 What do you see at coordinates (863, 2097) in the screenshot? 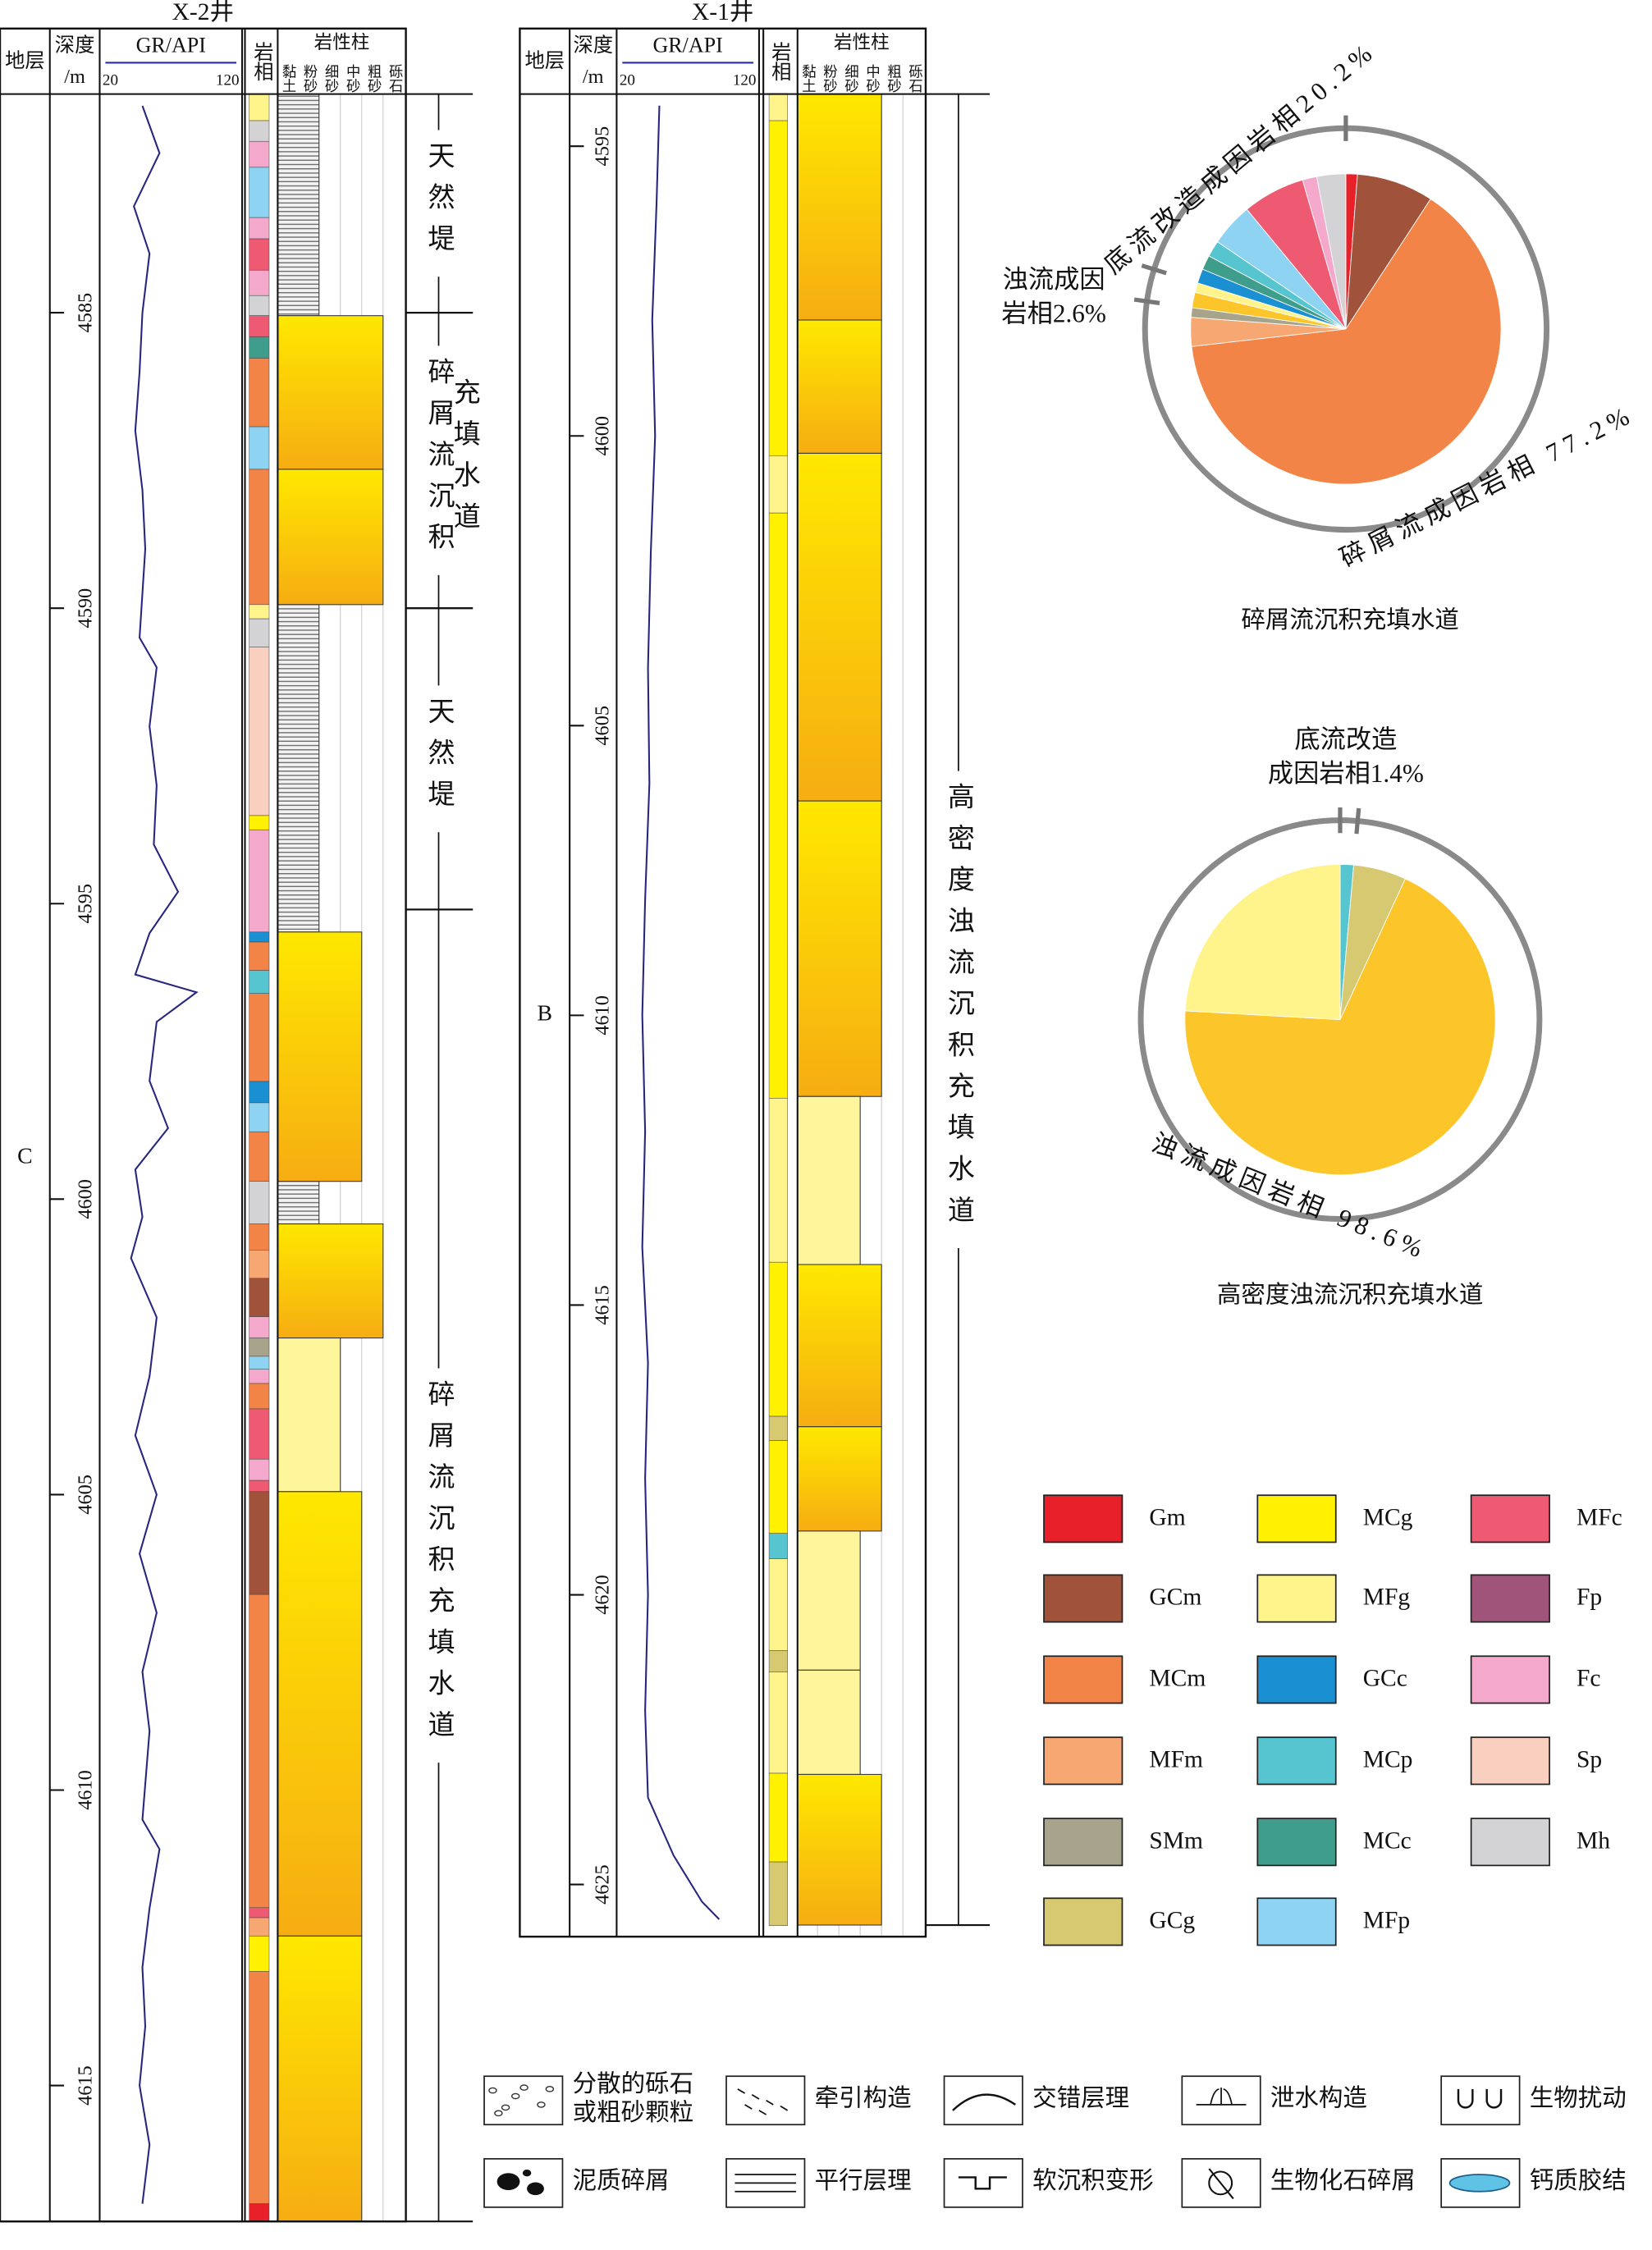
I see `symbol-label: 牵引构造` at bounding box center [863, 2097].